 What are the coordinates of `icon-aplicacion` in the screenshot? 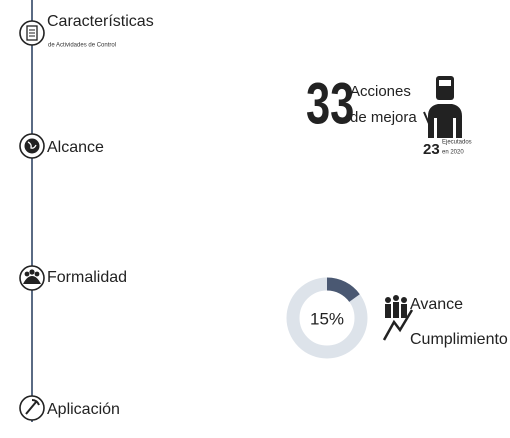 It's located at (32, 408).